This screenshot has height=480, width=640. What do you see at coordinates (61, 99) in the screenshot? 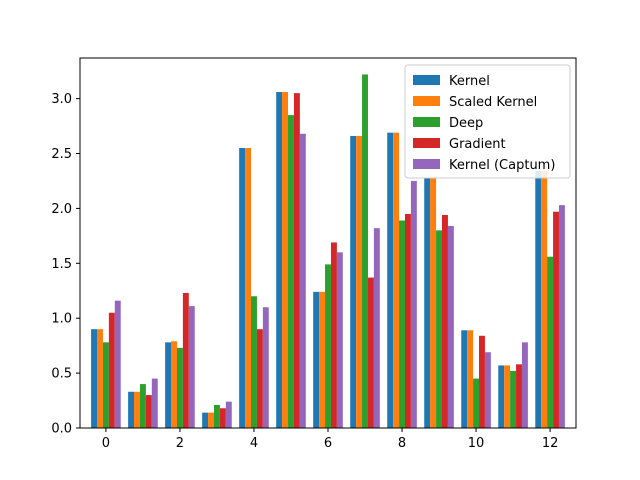
I see `y-tick-label: 3.0` at bounding box center [61, 99].